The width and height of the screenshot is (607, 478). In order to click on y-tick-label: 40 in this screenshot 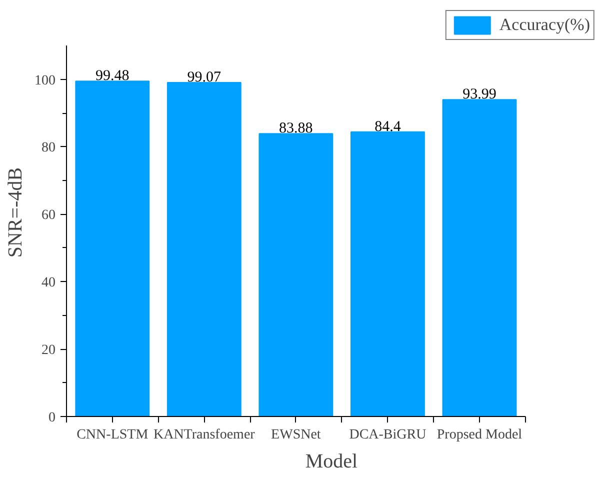, I will do `click(49, 283)`.